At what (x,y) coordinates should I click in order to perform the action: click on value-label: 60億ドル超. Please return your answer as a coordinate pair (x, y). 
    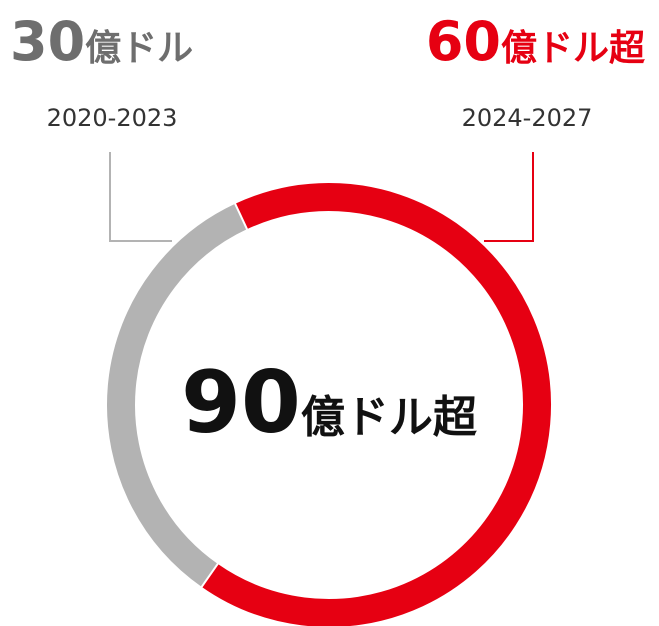
    Looking at the image, I should click on (536, 41).